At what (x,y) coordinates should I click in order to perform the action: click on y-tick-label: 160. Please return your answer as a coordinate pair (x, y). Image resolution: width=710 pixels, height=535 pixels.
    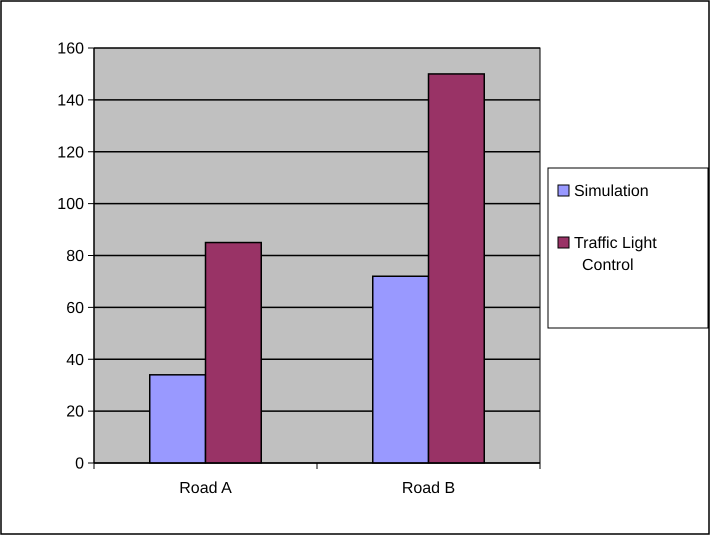
    Looking at the image, I should click on (70, 49).